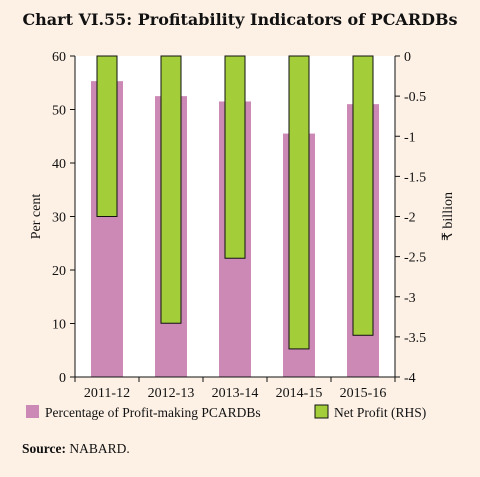 The image size is (480, 477). Describe the element at coordinates (415, 177) in the screenshot. I see `y-tick-label-right: -1.5` at that location.